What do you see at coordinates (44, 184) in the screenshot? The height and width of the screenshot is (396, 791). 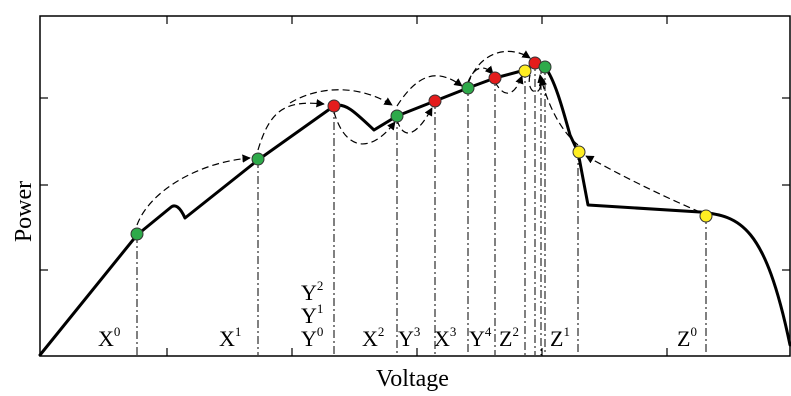 I see `y-ticks-left` at bounding box center [44, 184].